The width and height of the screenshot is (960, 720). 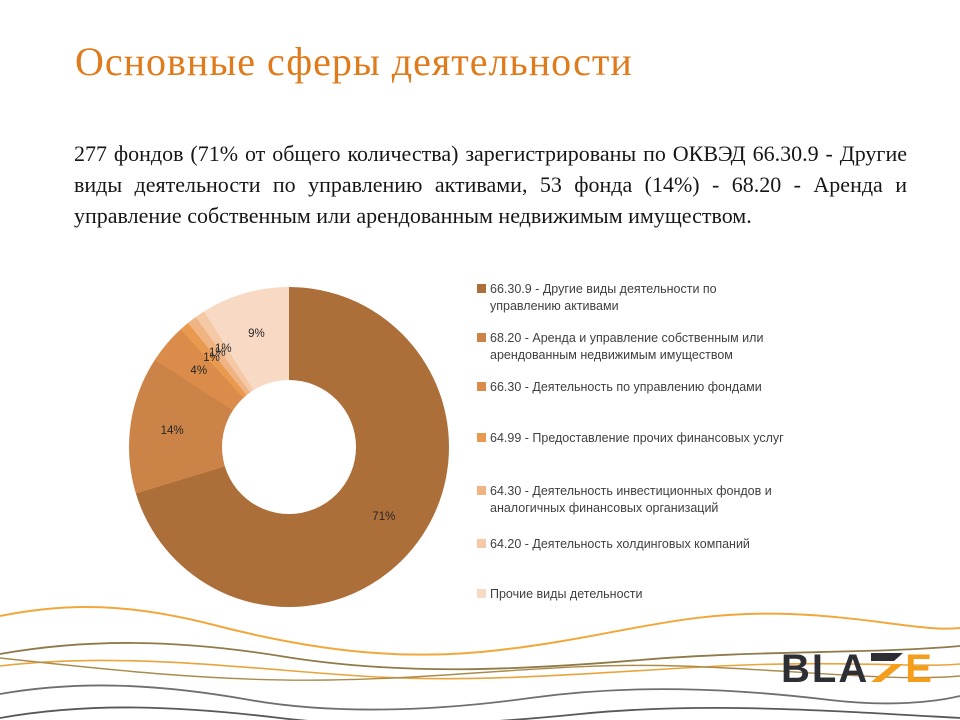 I want to click on logo-z-icon, so click(x=887, y=667).